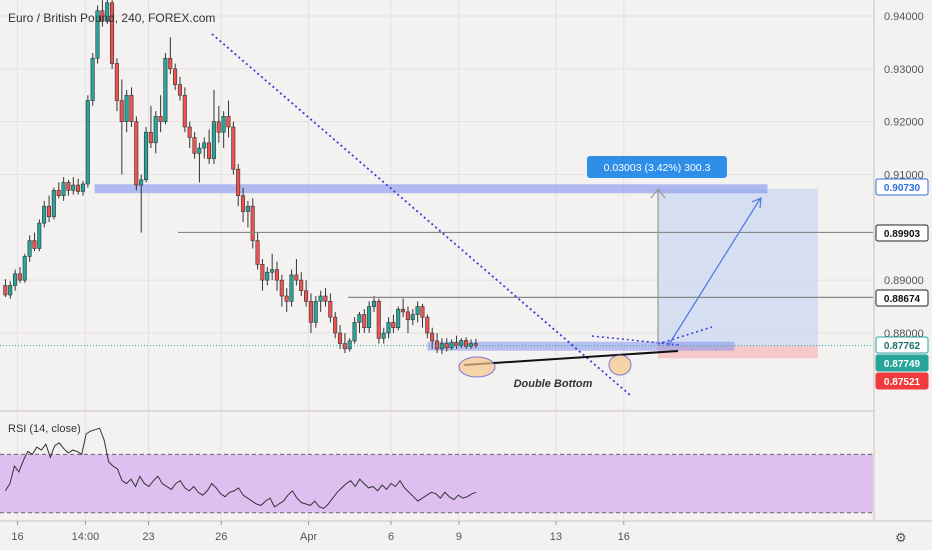  What do you see at coordinates (901, 537) in the screenshot?
I see `settings-gear-icon: ⚙` at bounding box center [901, 537].